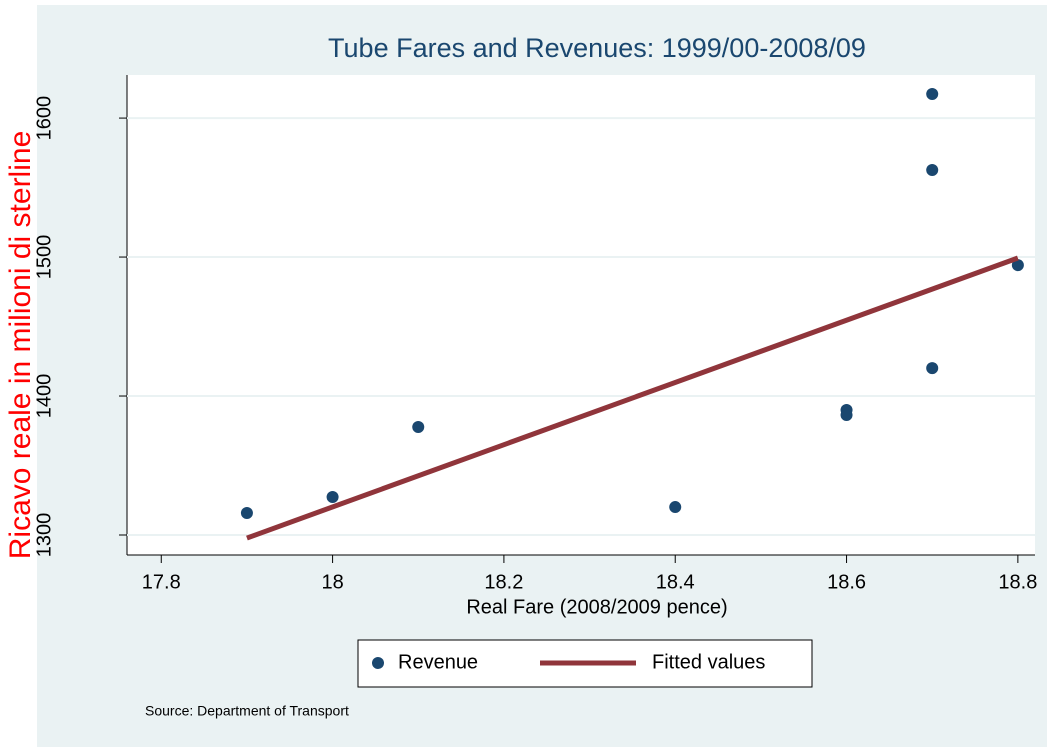 This screenshot has width=1047, height=747. What do you see at coordinates (596, 607) in the screenshot?
I see `x-axis-title: Real Fare (2008/2009 pence)` at bounding box center [596, 607].